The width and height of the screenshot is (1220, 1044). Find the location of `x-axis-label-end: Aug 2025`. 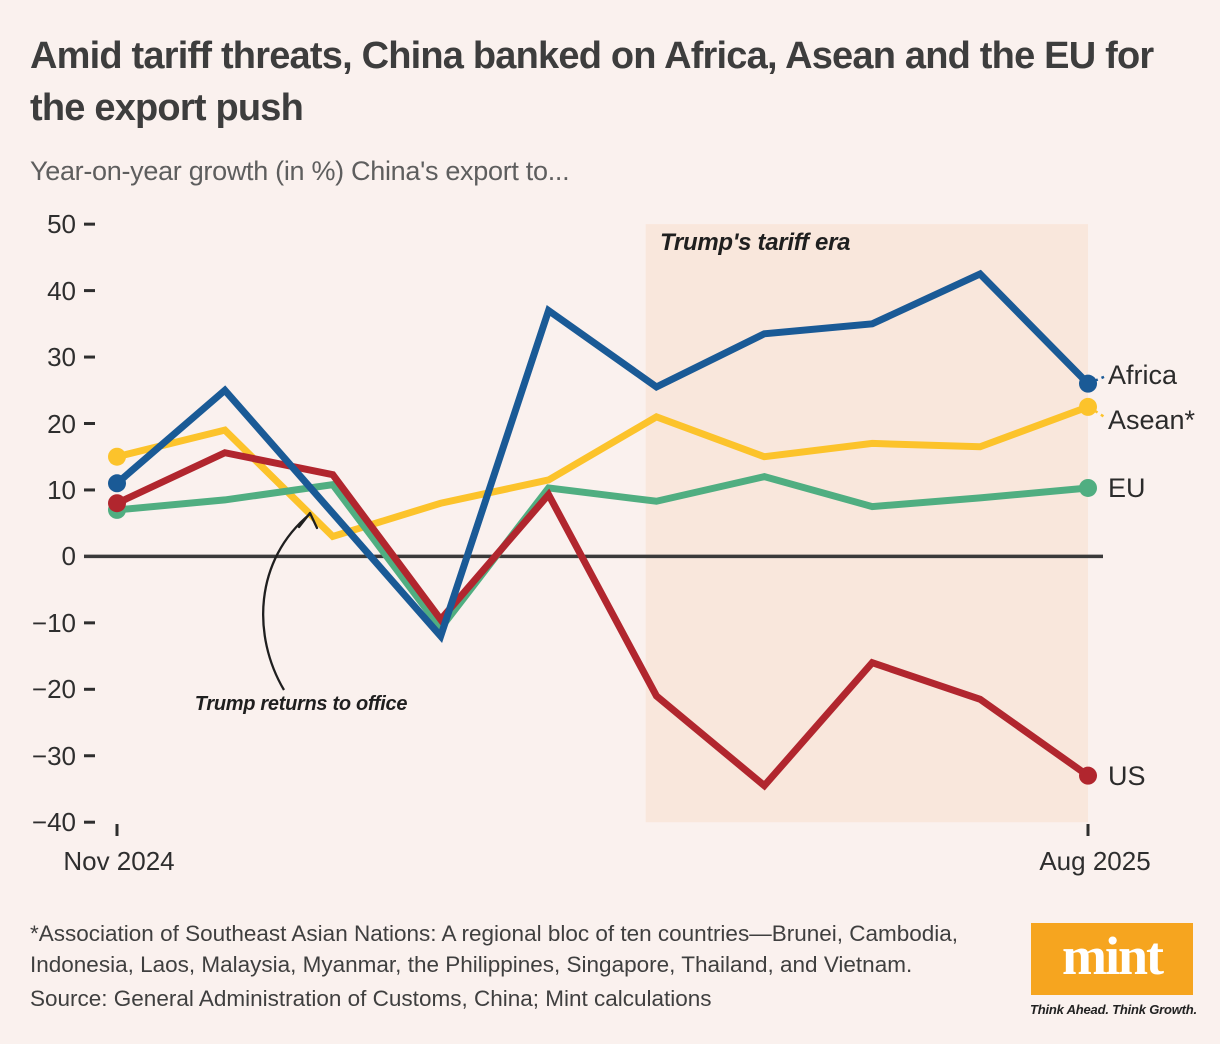

x-axis-label-end: Aug 2025 is located at coordinates (1095, 861).